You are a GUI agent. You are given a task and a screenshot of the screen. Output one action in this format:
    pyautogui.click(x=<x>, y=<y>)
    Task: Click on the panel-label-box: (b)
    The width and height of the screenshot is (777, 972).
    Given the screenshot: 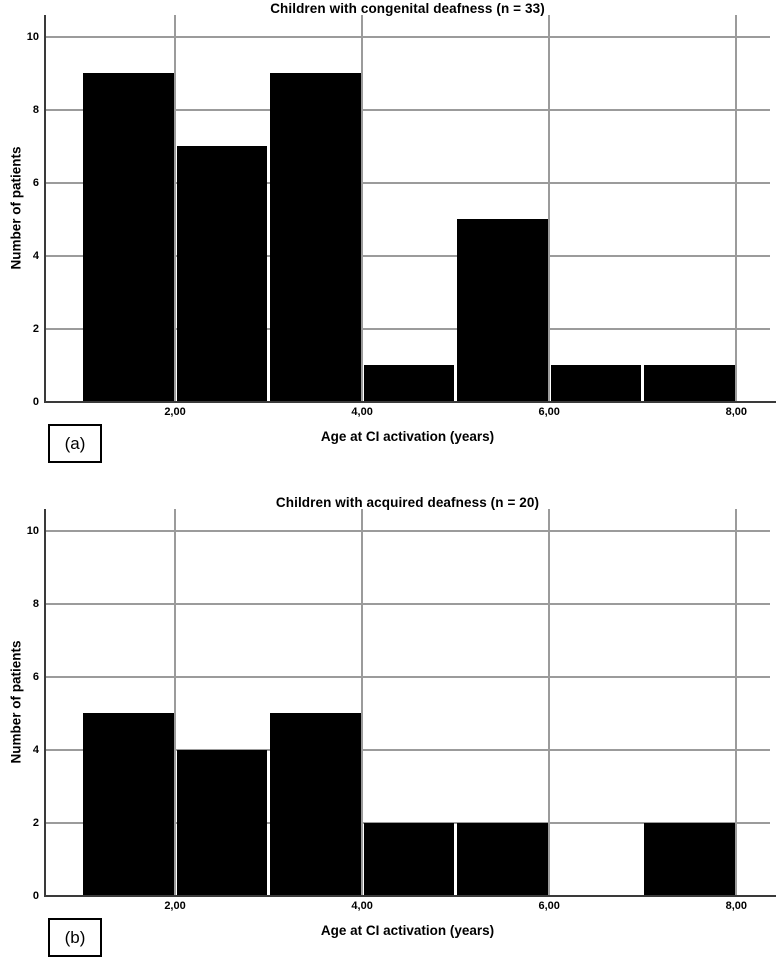 What is the action you would take?
    pyautogui.click(x=75, y=937)
    